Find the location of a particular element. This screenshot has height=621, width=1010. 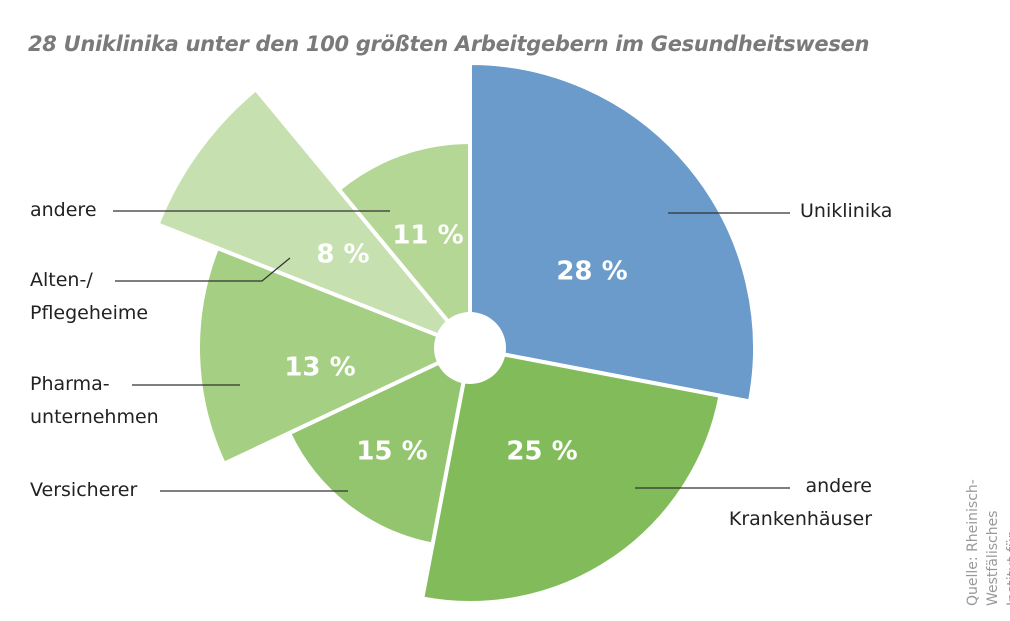

category-label: Alten-/ Pflegeheime is located at coordinates (89, 296).